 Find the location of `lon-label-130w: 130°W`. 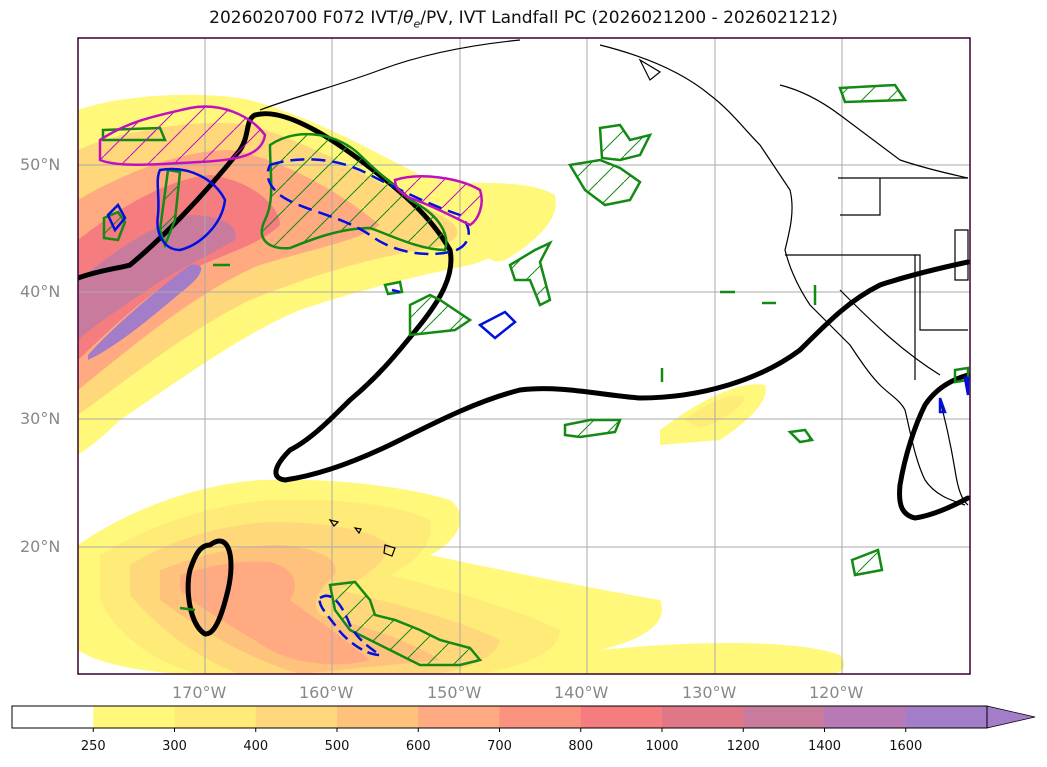

lon-label-130w: 130°W is located at coordinates (709, 692).